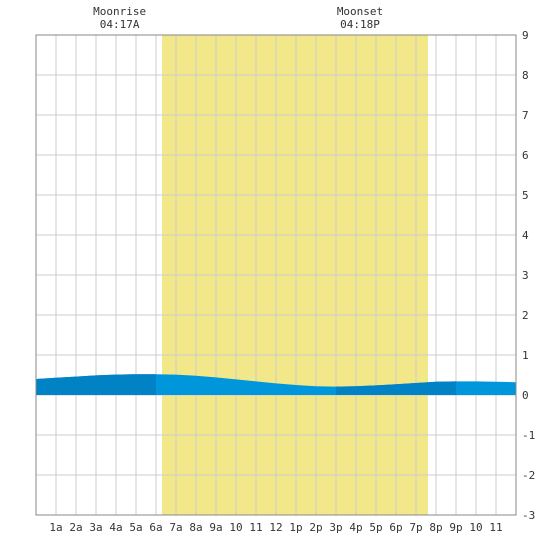 The width and height of the screenshot is (550, 550). I want to click on x-tick-label: 7a, so click(175, 527).